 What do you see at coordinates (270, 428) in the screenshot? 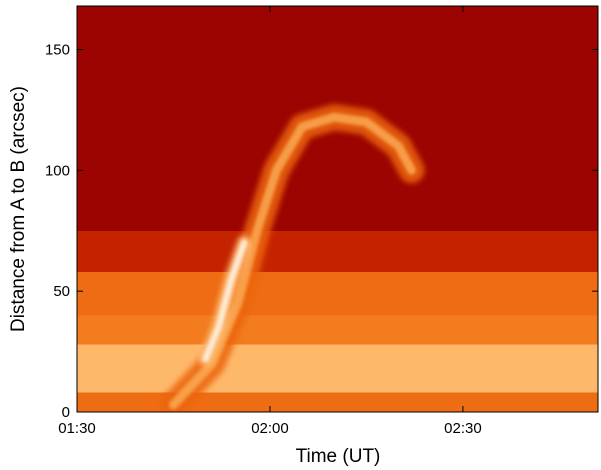
I see `x-tick-label: 02:00` at bounding box center [270, 428].